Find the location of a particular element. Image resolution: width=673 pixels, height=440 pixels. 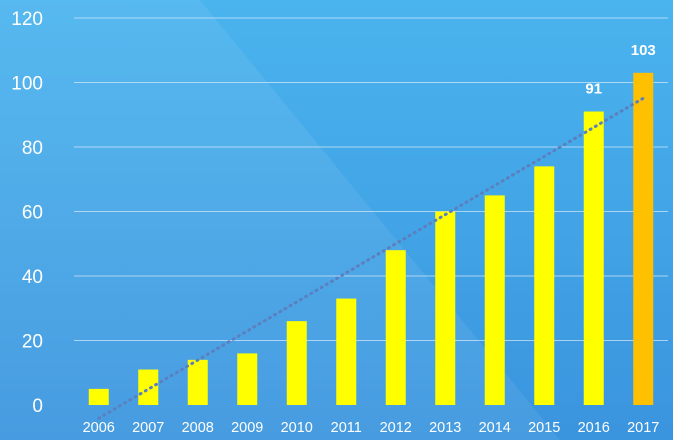

x-tick-label: 2007 is located at coordinates (148, 428).